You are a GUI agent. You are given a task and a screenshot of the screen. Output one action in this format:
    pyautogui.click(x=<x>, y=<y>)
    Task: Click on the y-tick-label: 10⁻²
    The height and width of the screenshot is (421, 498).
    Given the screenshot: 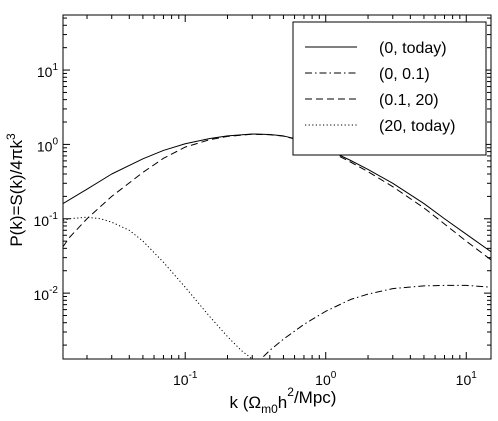 What is the action you would take?
    pyautogui.click(x=46, y=294)
    